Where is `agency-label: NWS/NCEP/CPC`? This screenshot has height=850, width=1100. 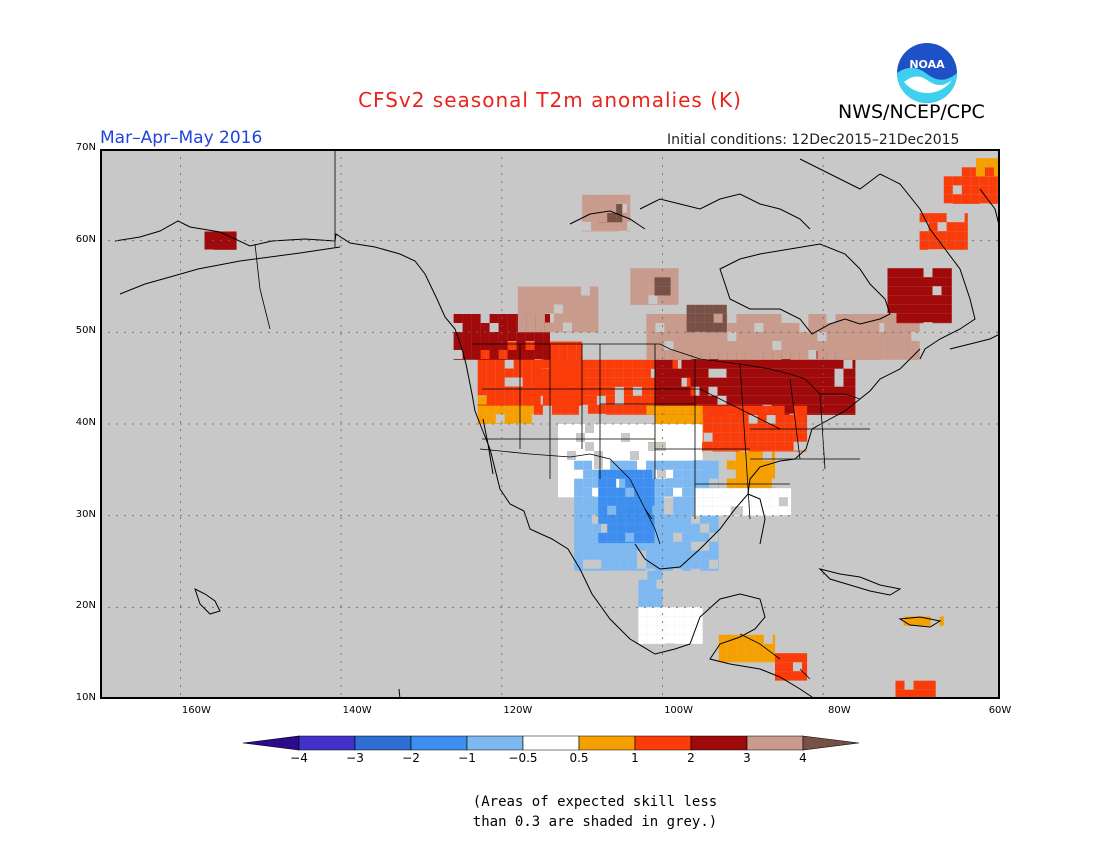 agency-label: NWS/NCEP/CPC is located at coordinates (911, 112).